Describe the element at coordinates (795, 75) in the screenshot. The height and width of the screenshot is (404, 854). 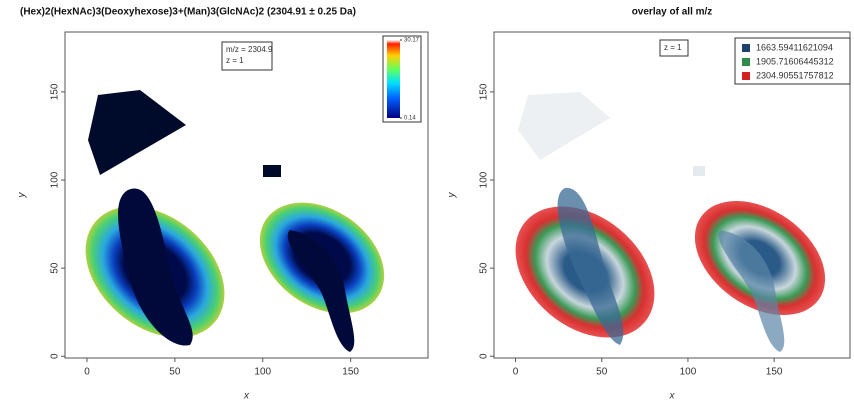
I see `legend-label: 2304.90551757812` at that location.